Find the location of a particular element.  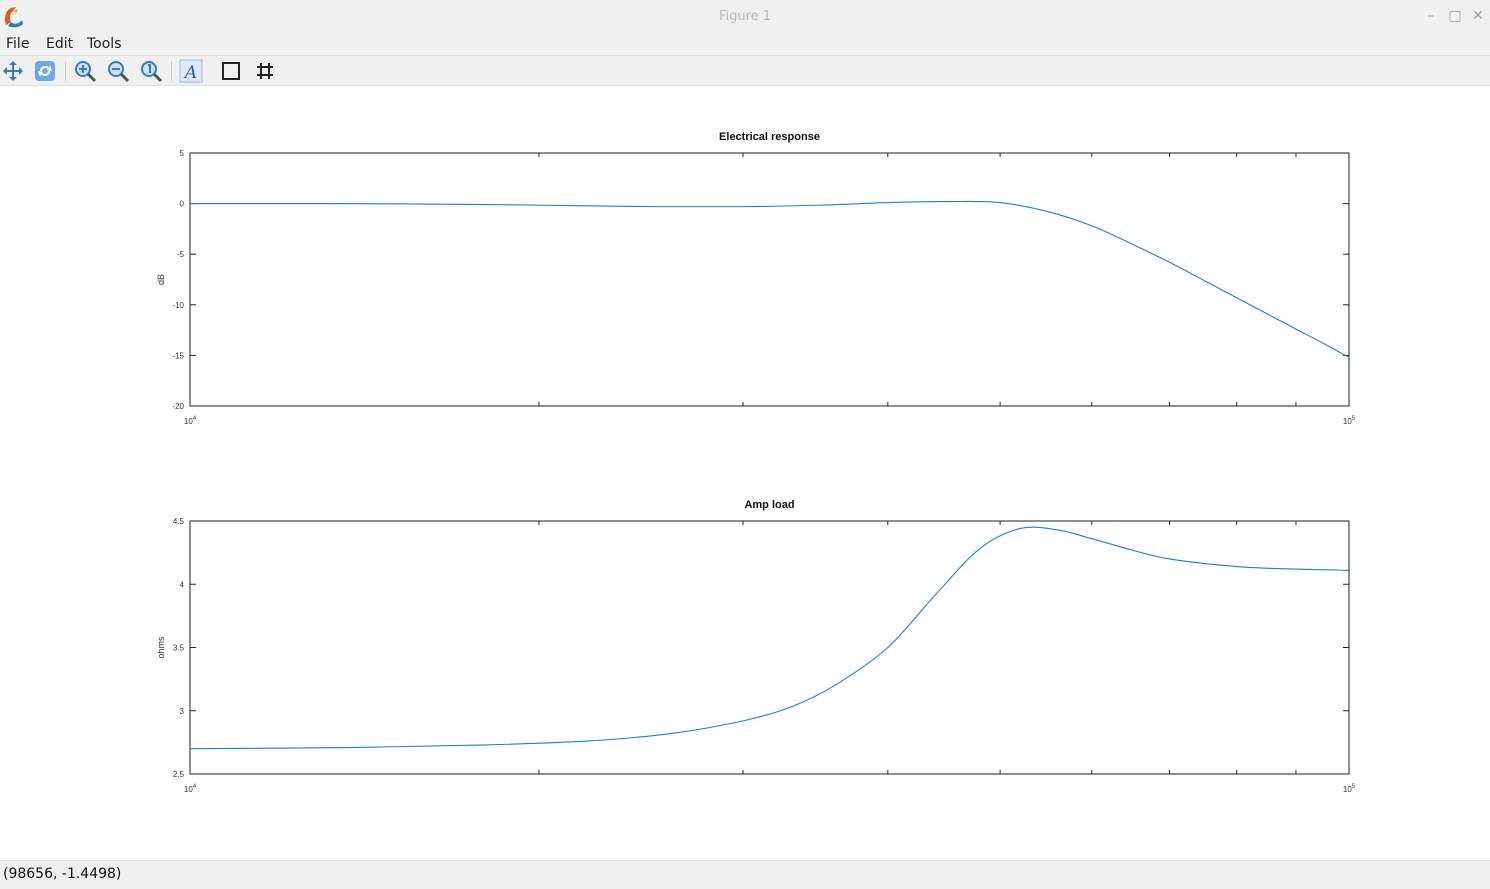

menu-bar: File Edit Tools is located at coordinates (745, 44).